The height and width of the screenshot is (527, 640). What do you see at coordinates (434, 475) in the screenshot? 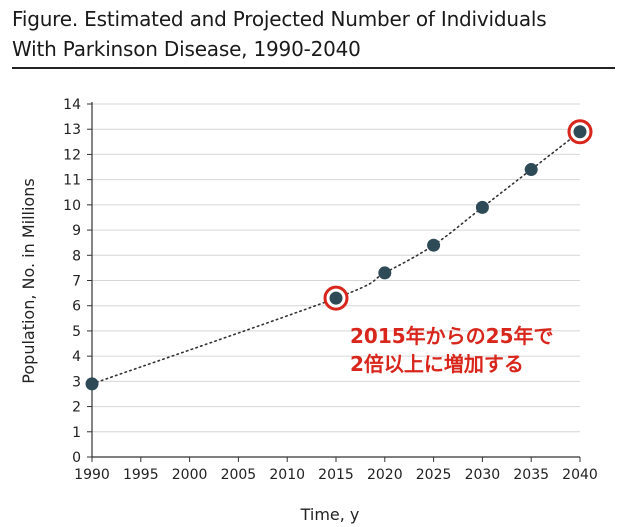
I see `x-tick-label-2025: 2025` at bounding box center [434, 475].